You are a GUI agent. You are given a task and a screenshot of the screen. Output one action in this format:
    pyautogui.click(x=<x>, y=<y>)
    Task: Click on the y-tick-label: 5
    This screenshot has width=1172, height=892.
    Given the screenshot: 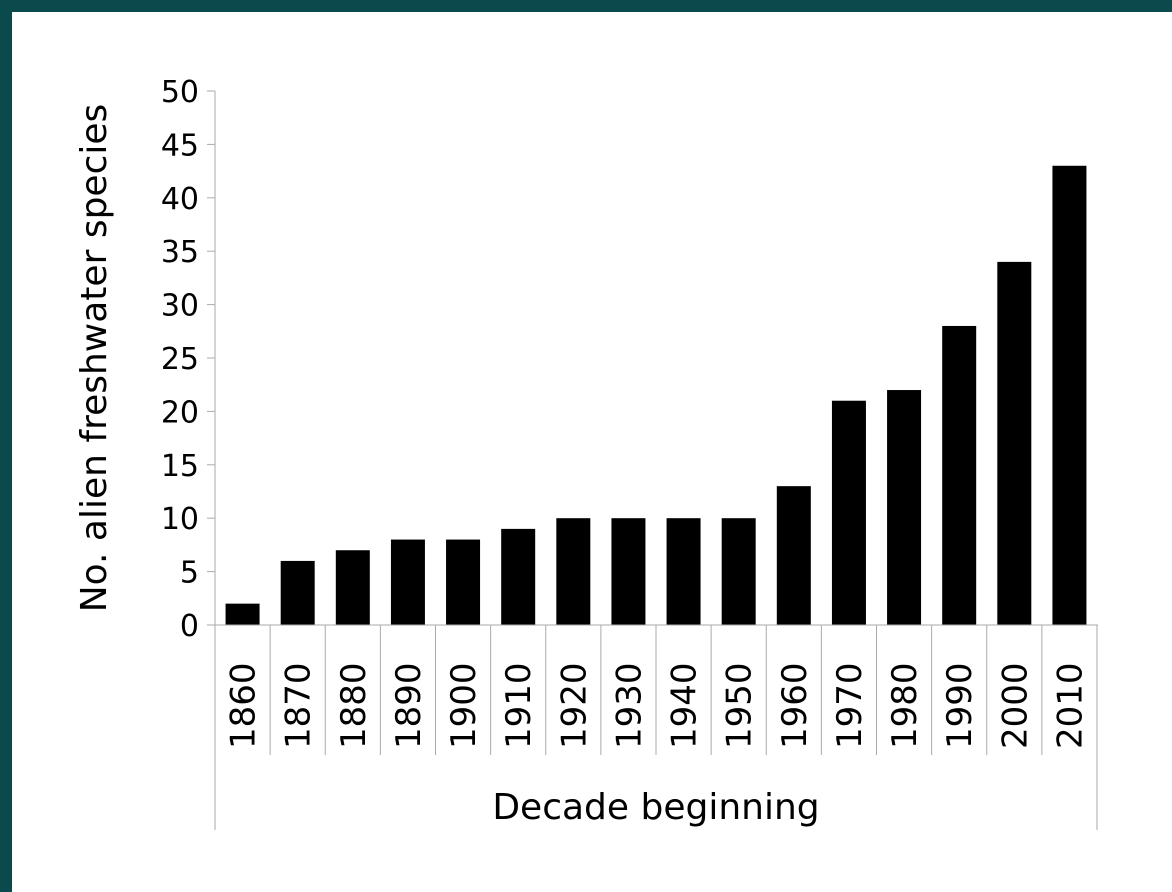 What is the action you would take?
    pyautogui.click(x=189, y=573)
    